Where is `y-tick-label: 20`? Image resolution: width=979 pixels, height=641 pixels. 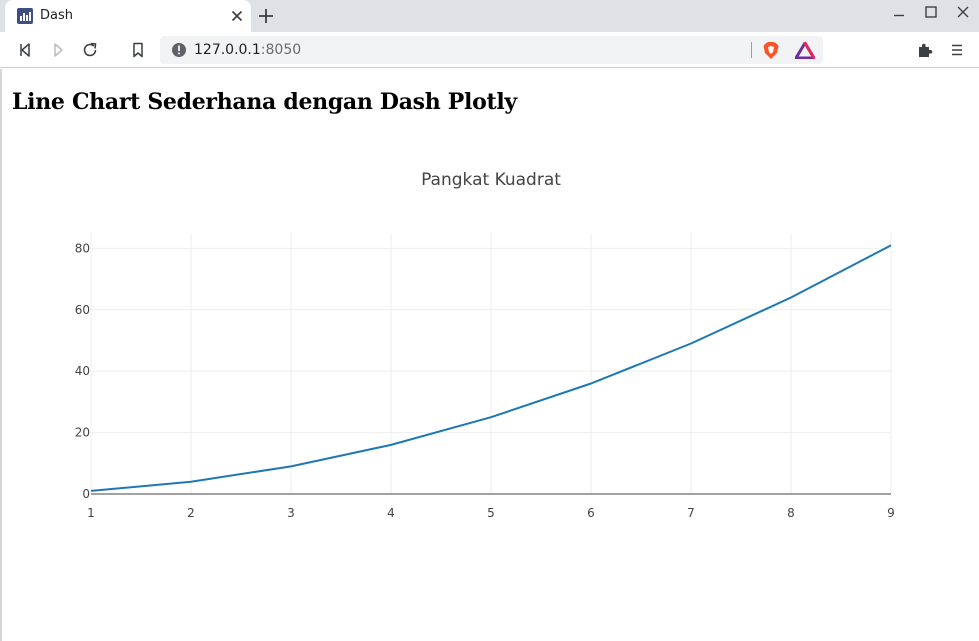
y-tick-label: 20 is located at coordinates (82, 433).